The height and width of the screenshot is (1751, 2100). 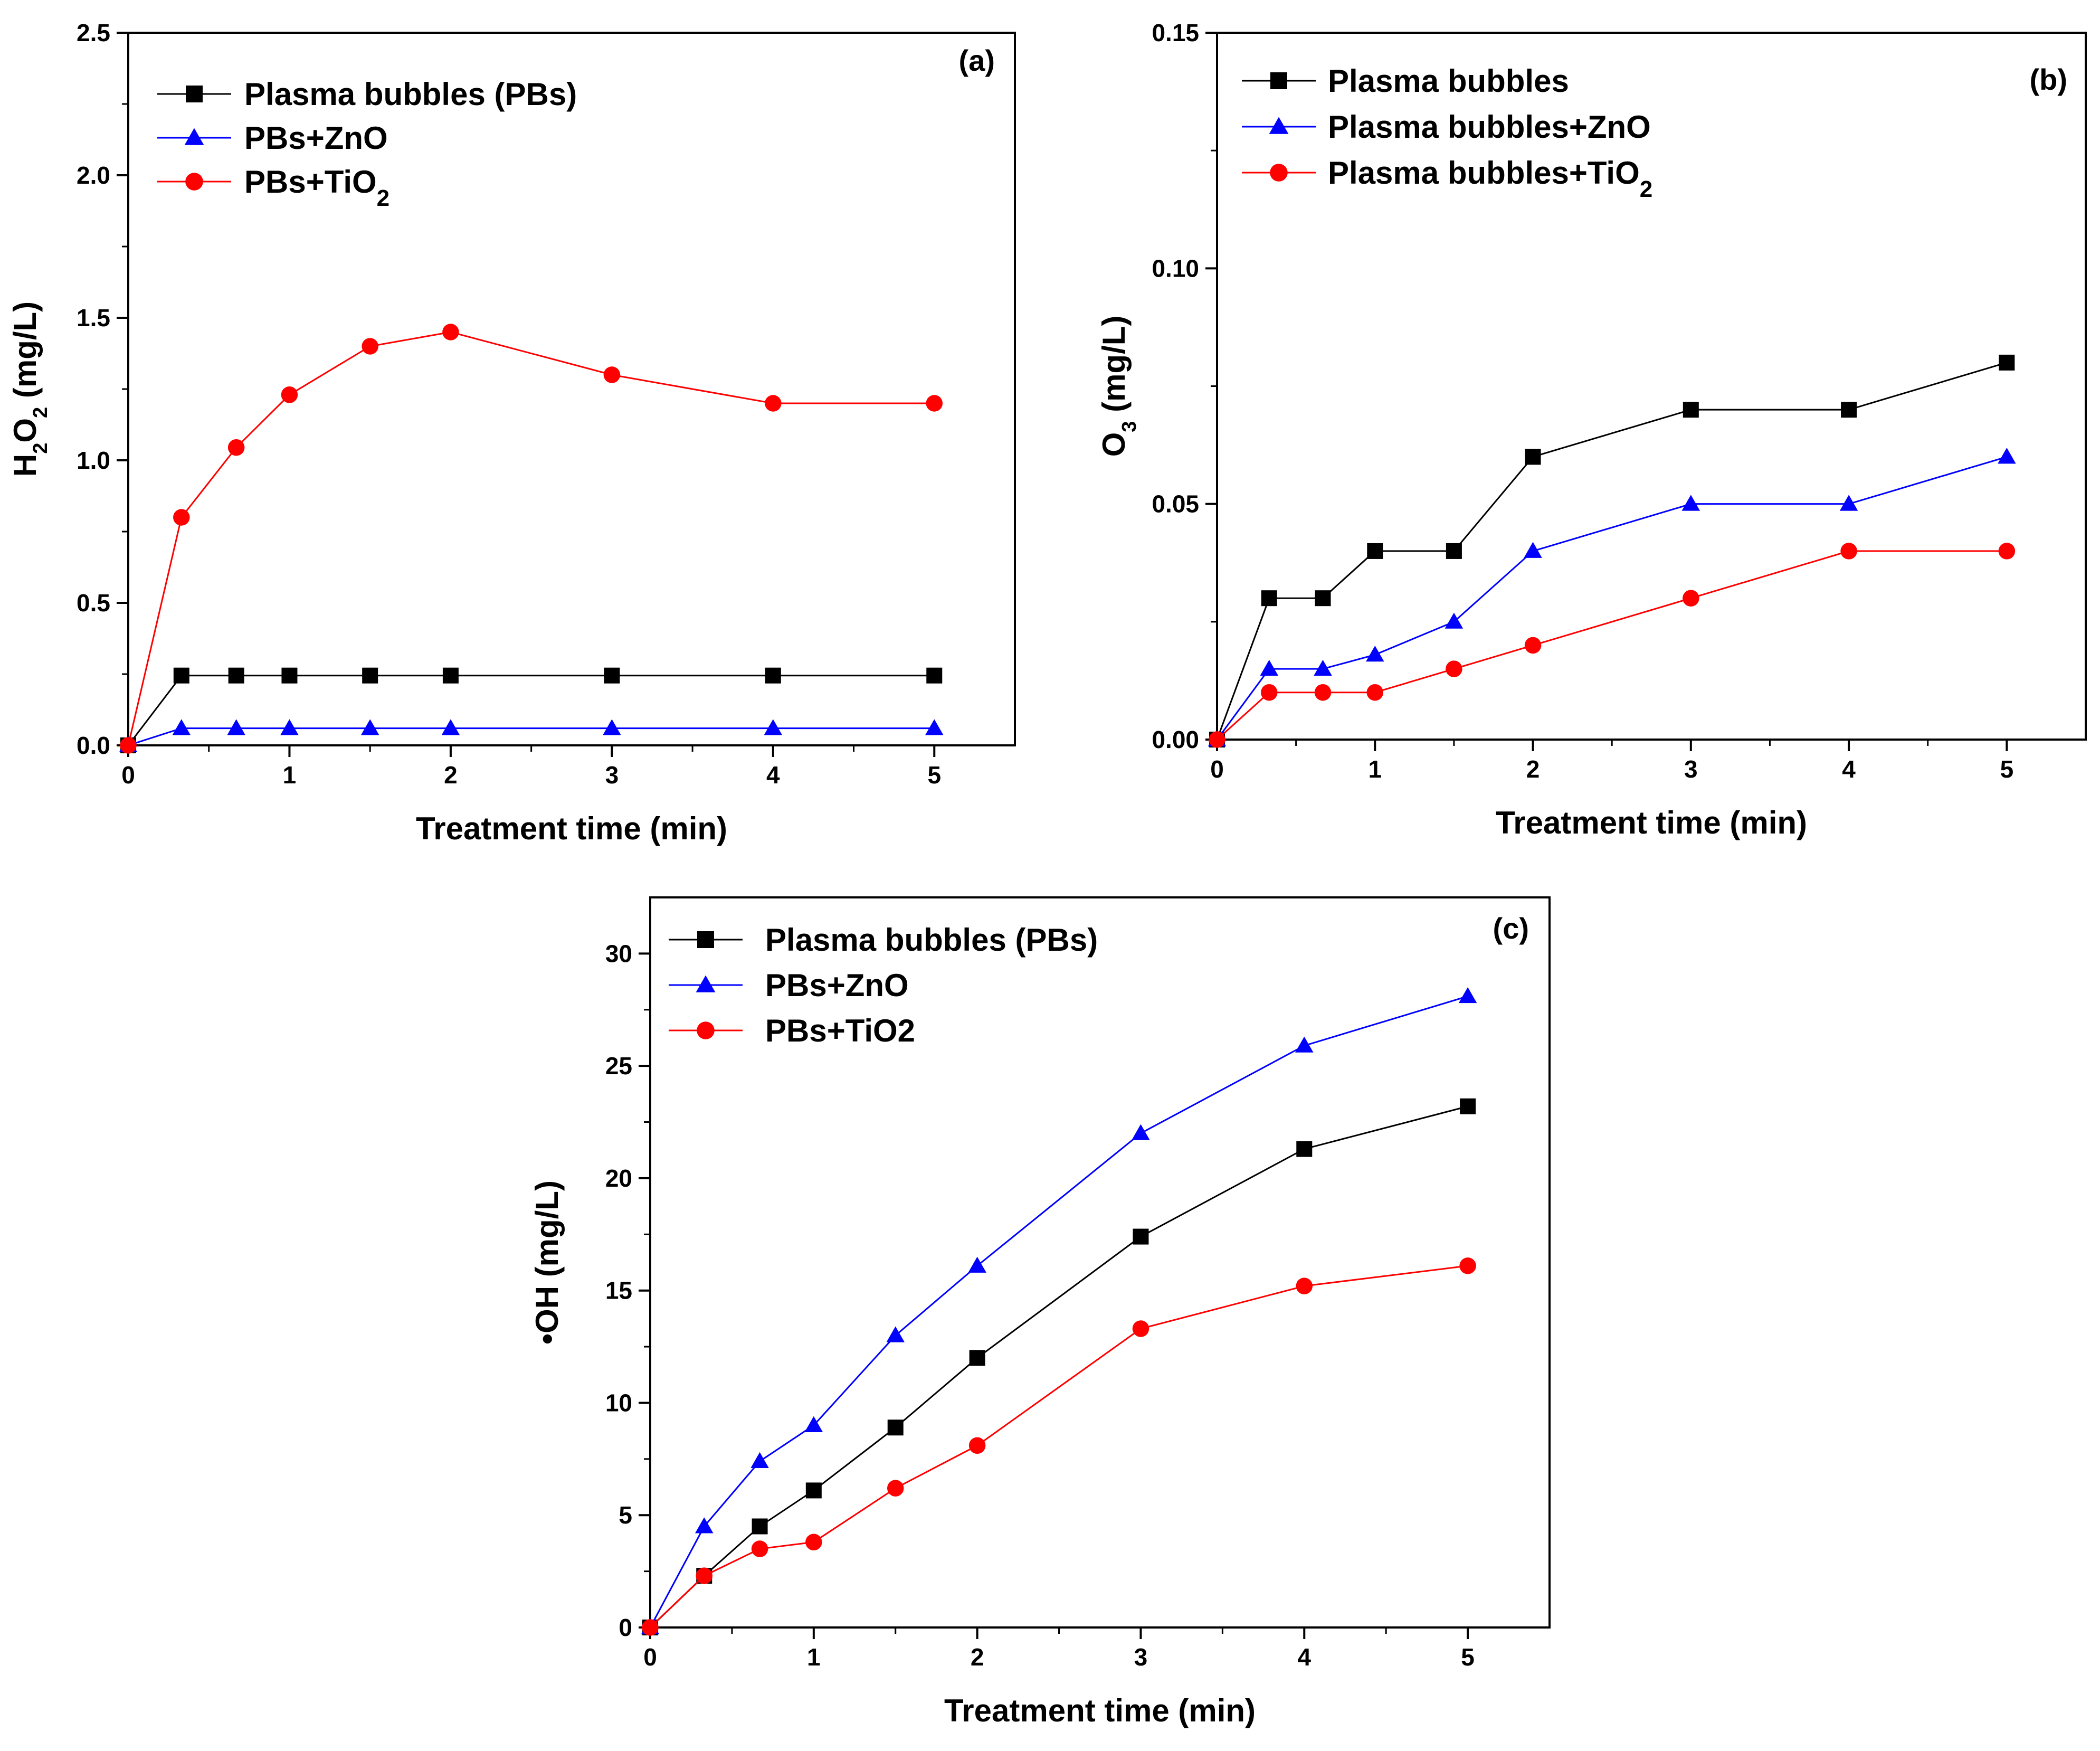 What do you see at coordinates (625, 1627) in the screenshot?
I see `y-tick-label: 0` at bounding box center [625, 1627].